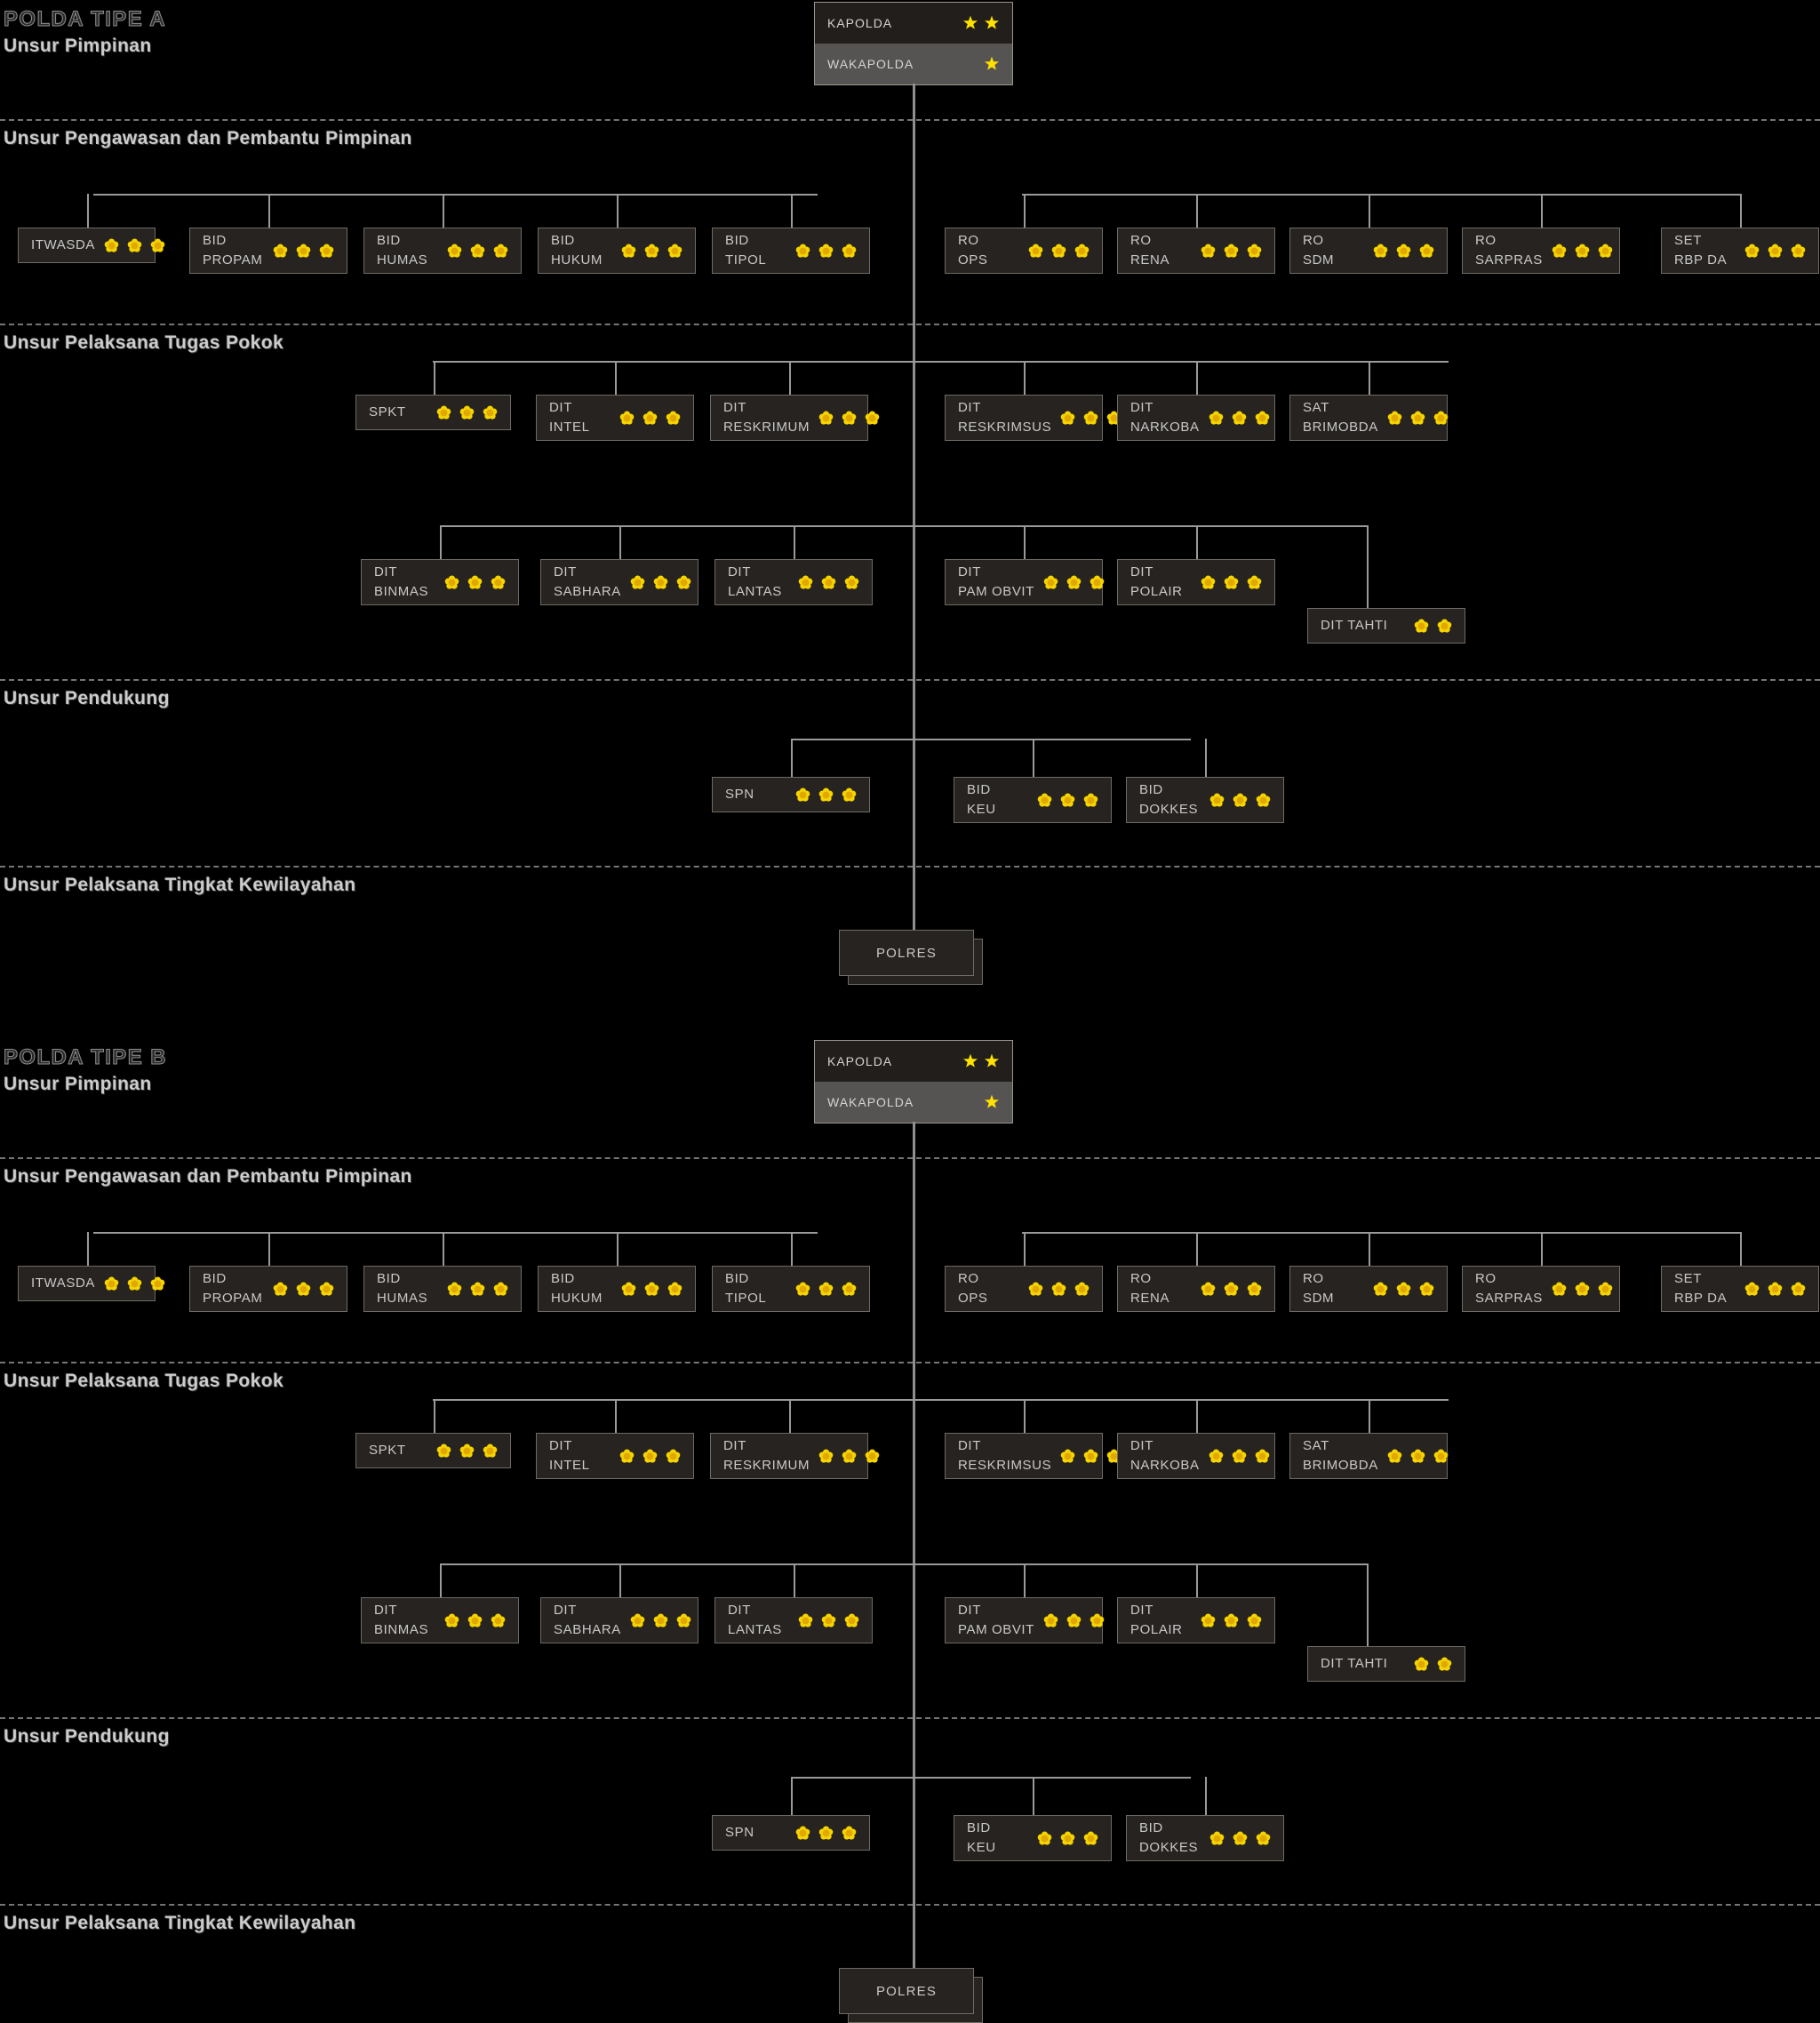 This screenshot has width=1820, height=2023. I want to click on org-node: DIT RESKRIMUM, so click(795, 418).